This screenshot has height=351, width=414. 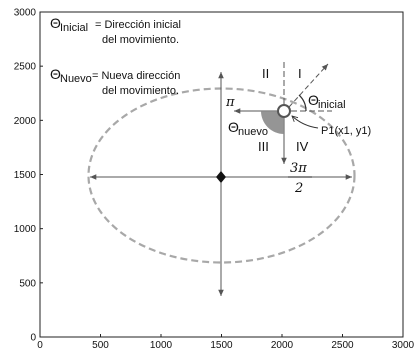 I want to click on legend-theta-new-symbol: Θ, so click(x=55, y=74).